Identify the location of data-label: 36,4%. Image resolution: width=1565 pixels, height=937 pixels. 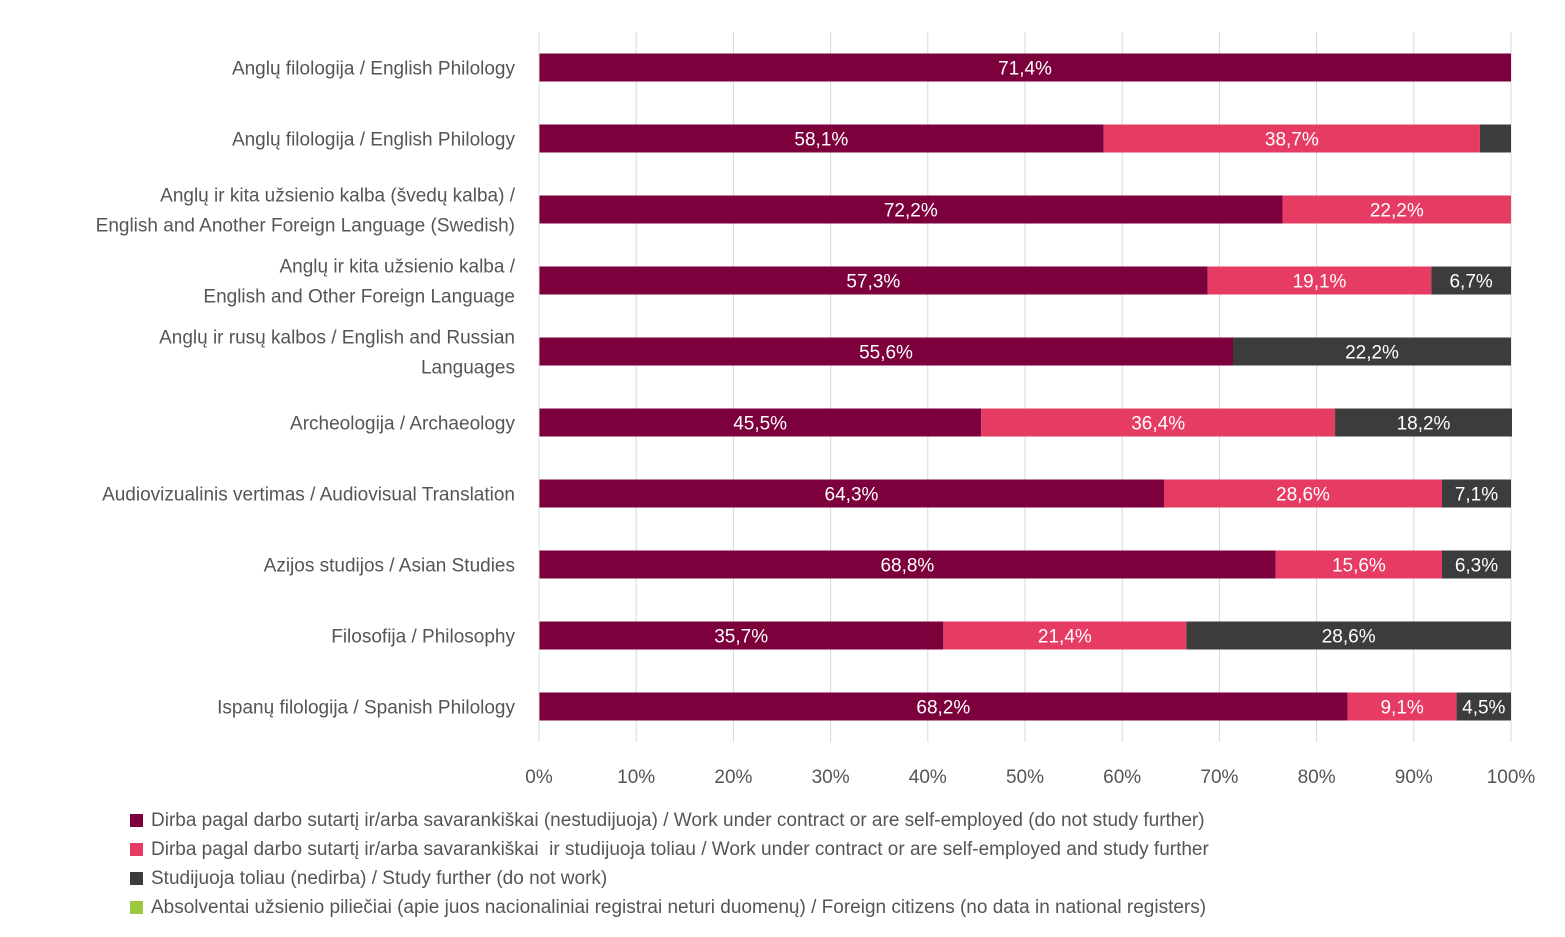
(1158, 424).